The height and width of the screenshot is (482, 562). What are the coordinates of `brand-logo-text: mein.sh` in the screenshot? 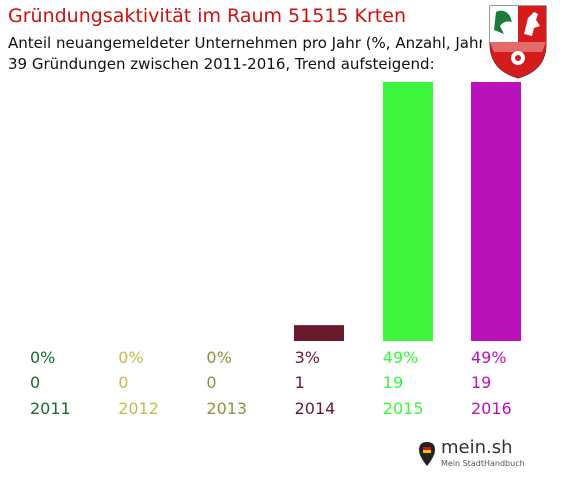 It's located at (477, 447).